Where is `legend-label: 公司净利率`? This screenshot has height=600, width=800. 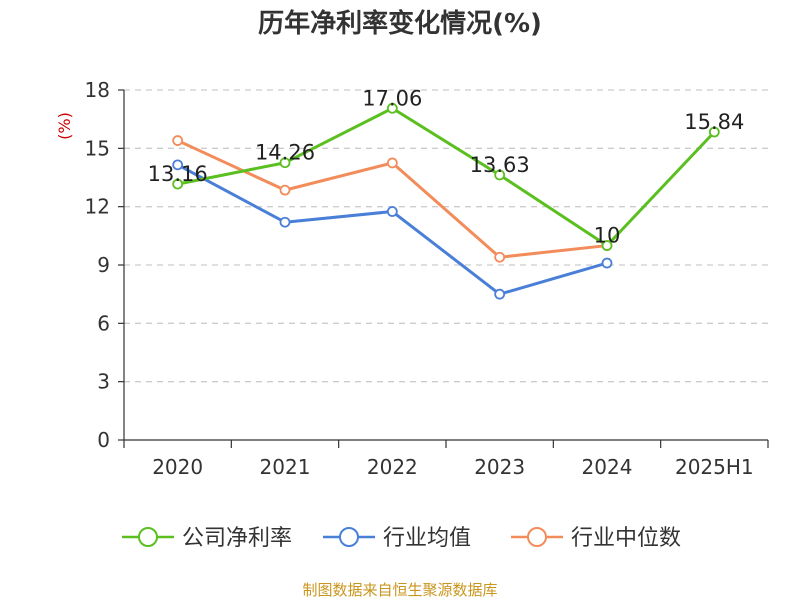
legend-label: 公司净利率 is located at coordinates (237, 538).